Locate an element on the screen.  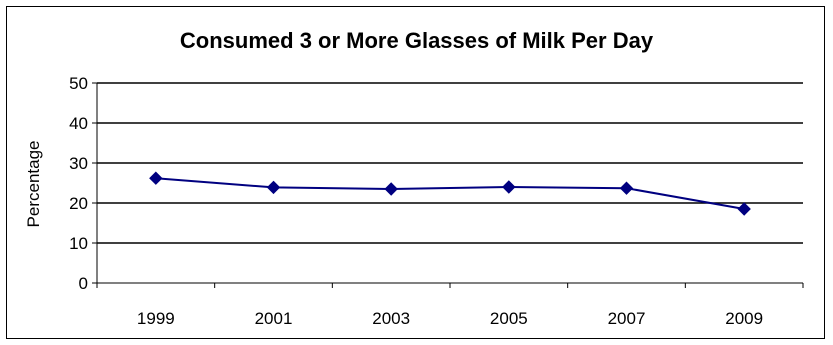
y-tick-label-30: 30 is located at coordinates (78, 163).